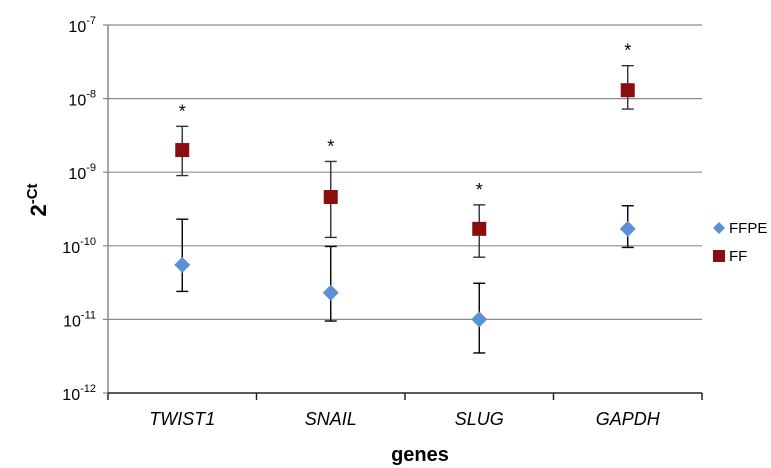 The width and height of the screenshot is (771, 468). I want to click on y-axis-title: 2-Ct, so click(37, 199).